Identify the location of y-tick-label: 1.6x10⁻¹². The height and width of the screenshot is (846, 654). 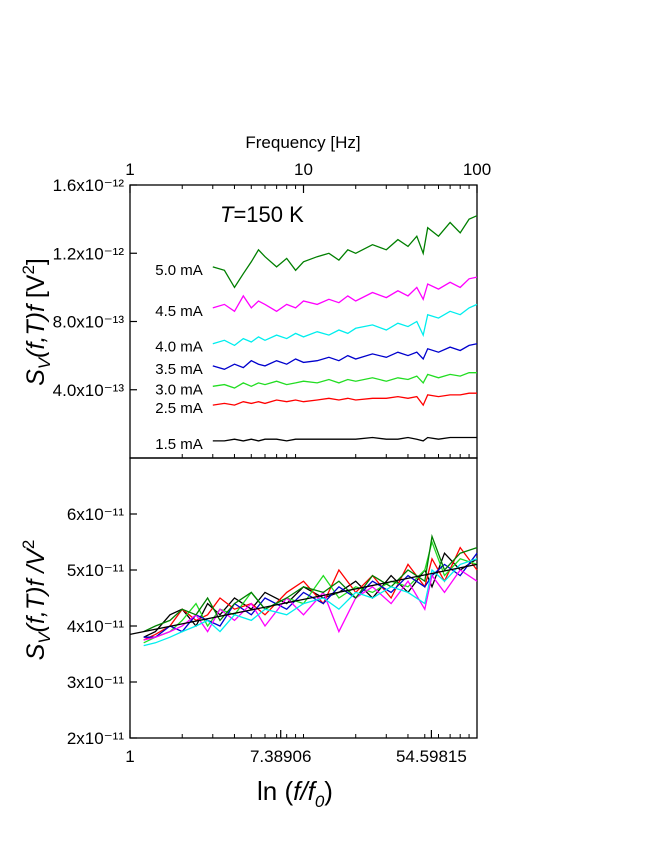
(89, 185).